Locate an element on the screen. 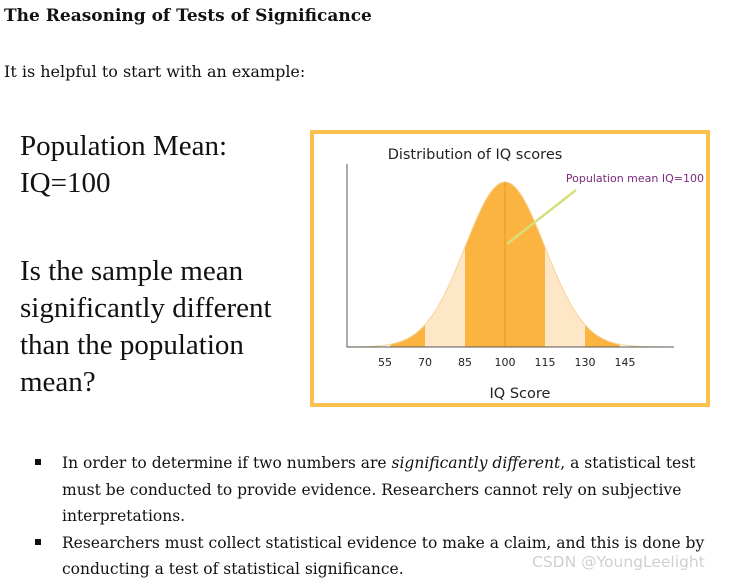  watermark: CSDN @YoungLeelight is located at coordinates (618, 562).